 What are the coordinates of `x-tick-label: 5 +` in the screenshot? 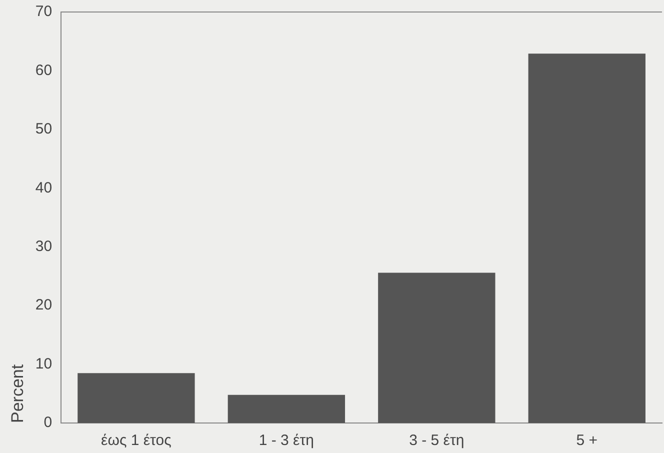 It's located at (587, 441).